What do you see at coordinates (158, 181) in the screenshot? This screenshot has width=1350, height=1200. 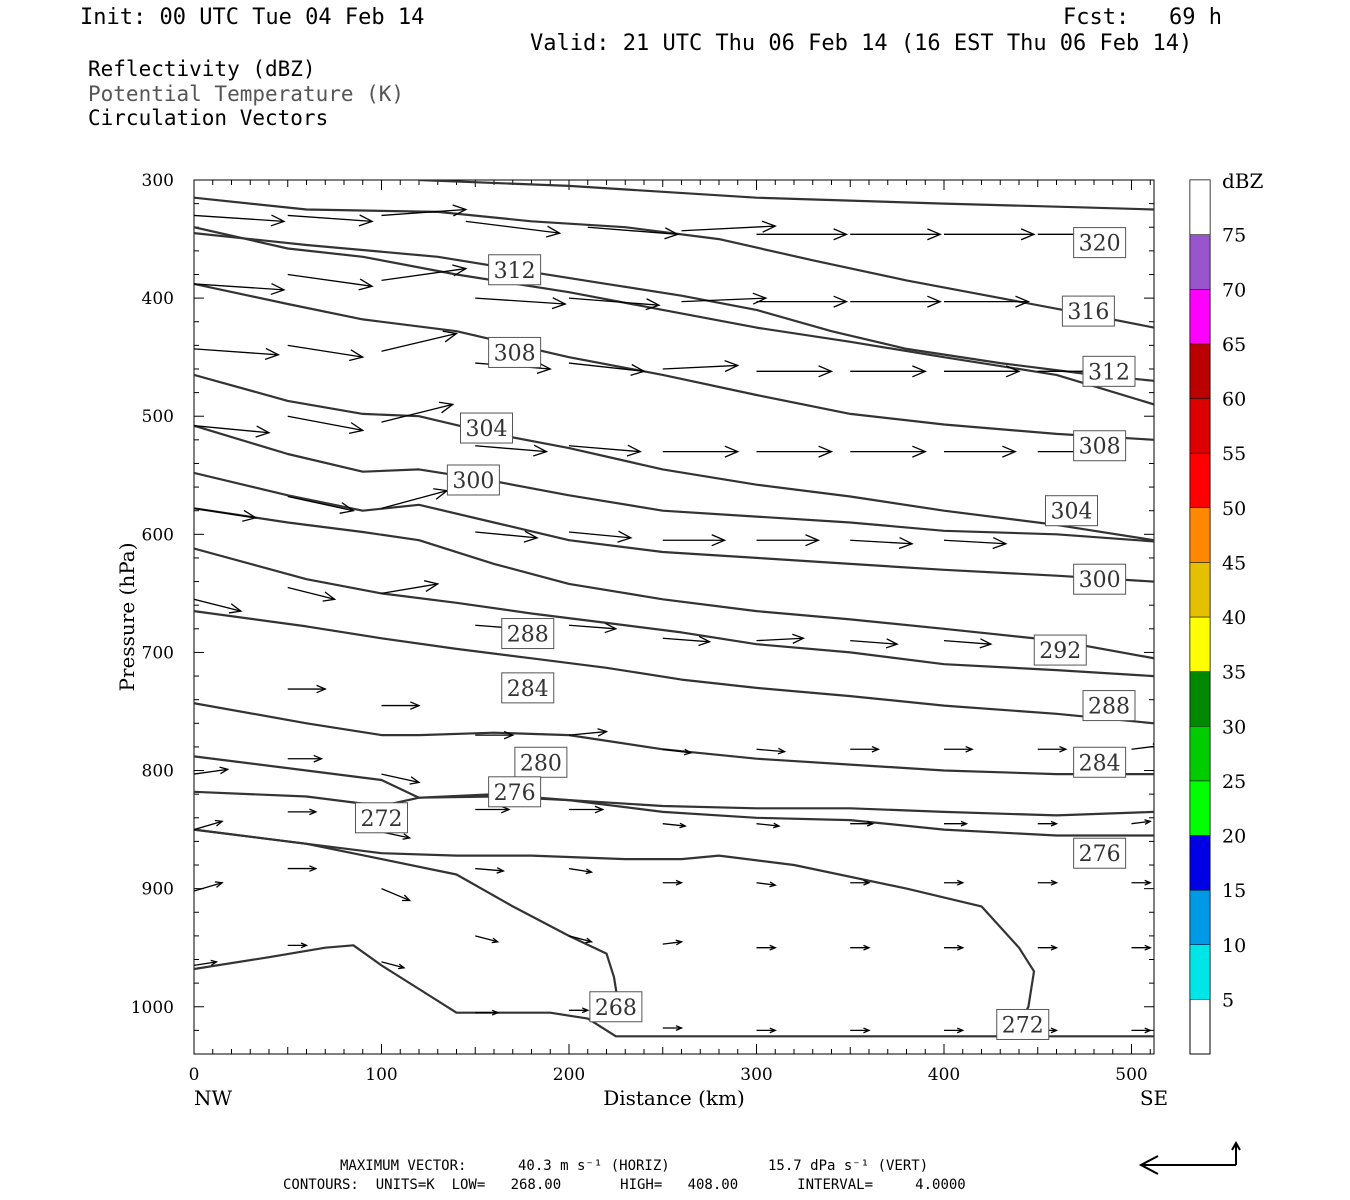 I see `y-tick-label: 300` at bounding box center [158, 181].